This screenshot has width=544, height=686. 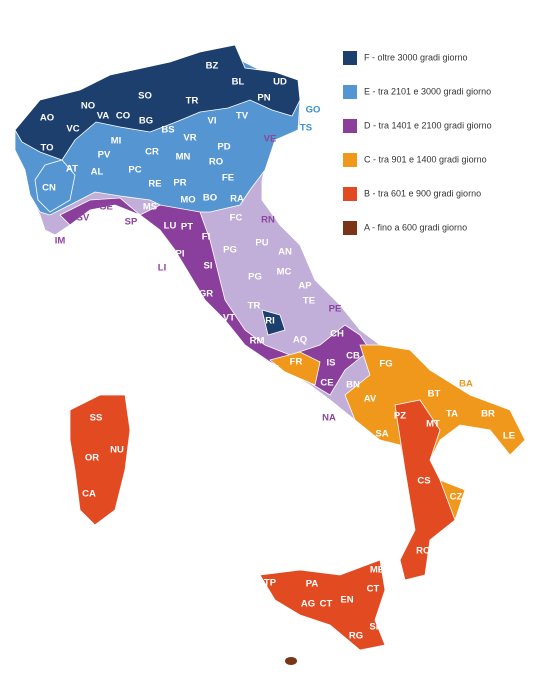 I want to click on province-label: UD, so click(x=280, y=82).